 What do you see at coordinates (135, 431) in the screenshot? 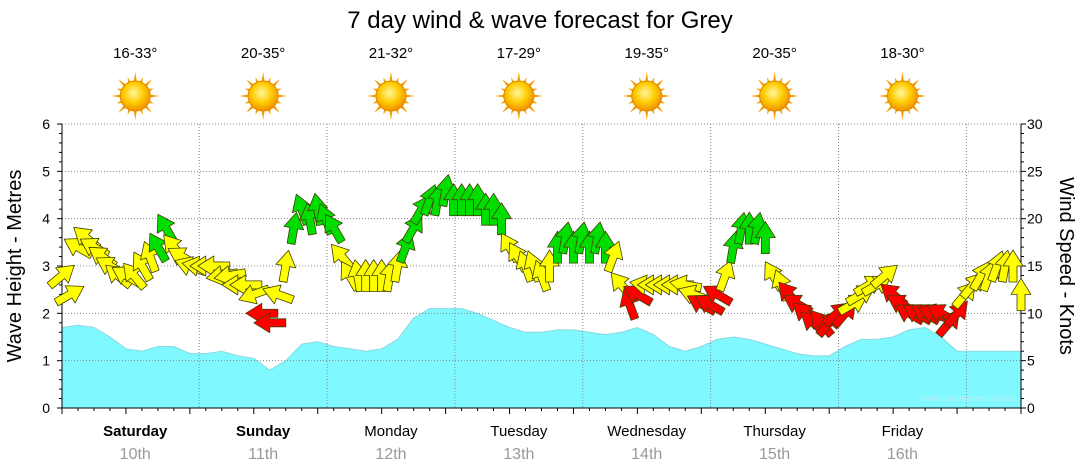
I see `day-name: Saturday` at bounding box center [135, 431].